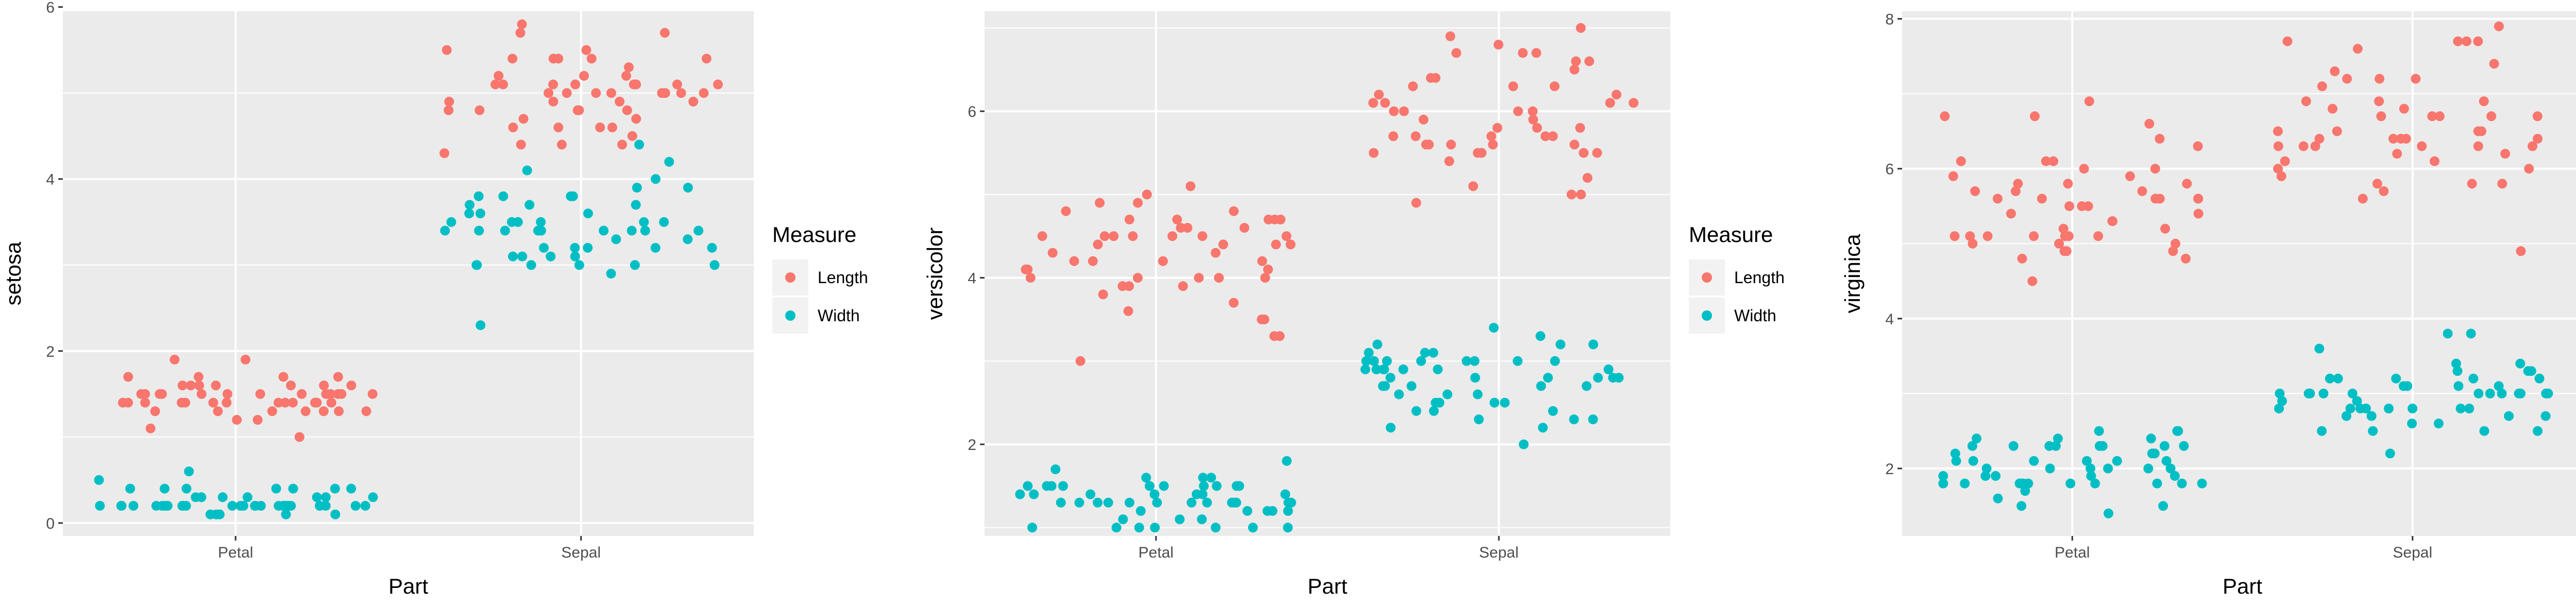  I want to click on legend-key-point, so click(790, 315).